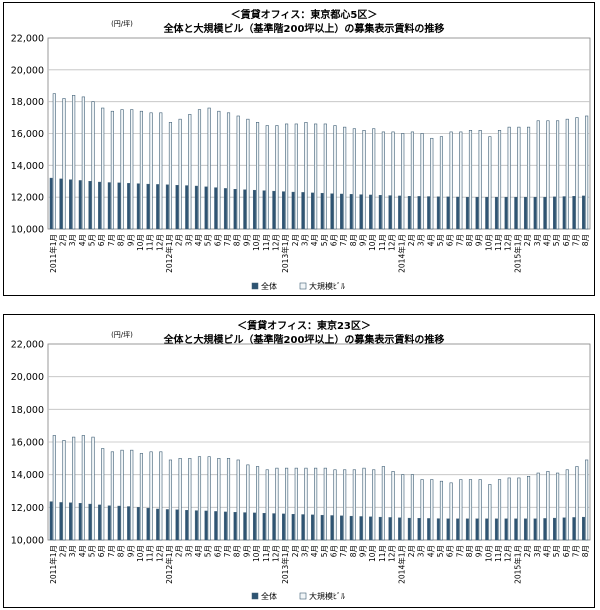  I want to click on unit-label: (円/坪), so click(122, 335).